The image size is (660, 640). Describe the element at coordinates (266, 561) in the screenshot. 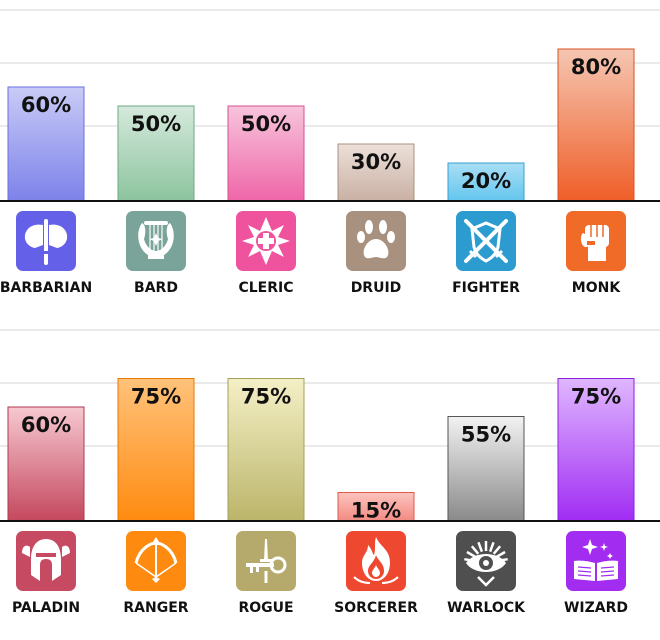

I see `dagger-key-icon` at that location.